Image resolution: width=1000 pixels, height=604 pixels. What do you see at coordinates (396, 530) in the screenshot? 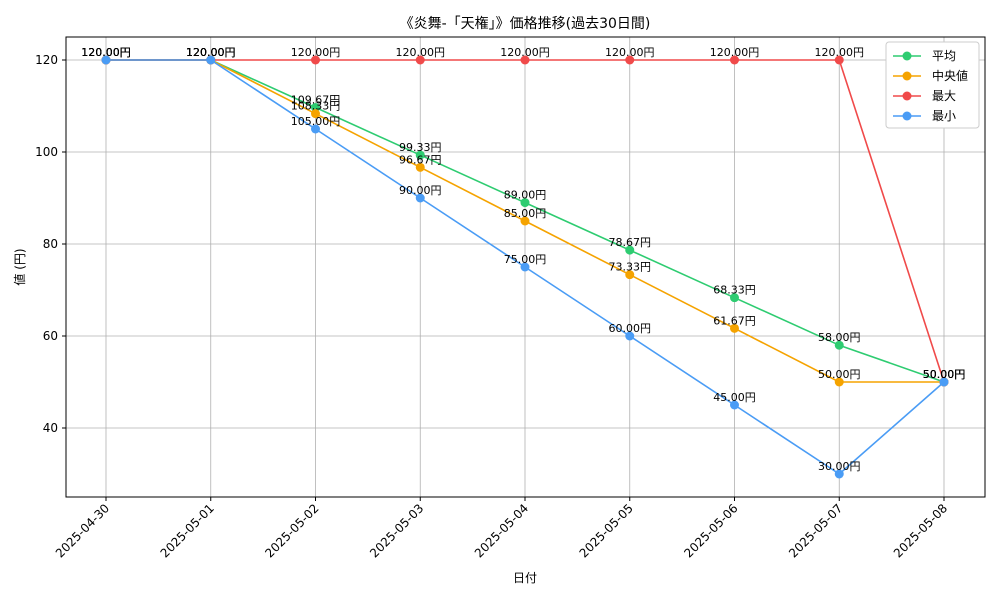
I see `x-tick-label: 2025-05-03` at bounding box center [396, 530].